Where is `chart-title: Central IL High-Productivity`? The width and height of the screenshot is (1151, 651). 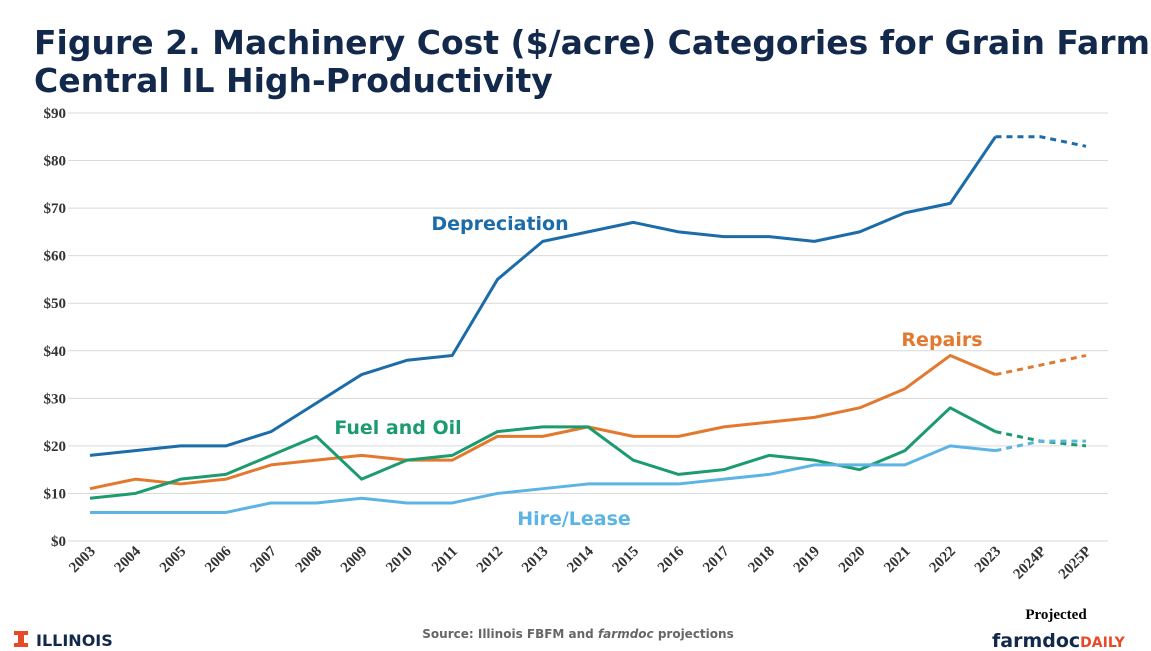
chart-title: Central IL High-Productivity is located at coordinates (293, 80).